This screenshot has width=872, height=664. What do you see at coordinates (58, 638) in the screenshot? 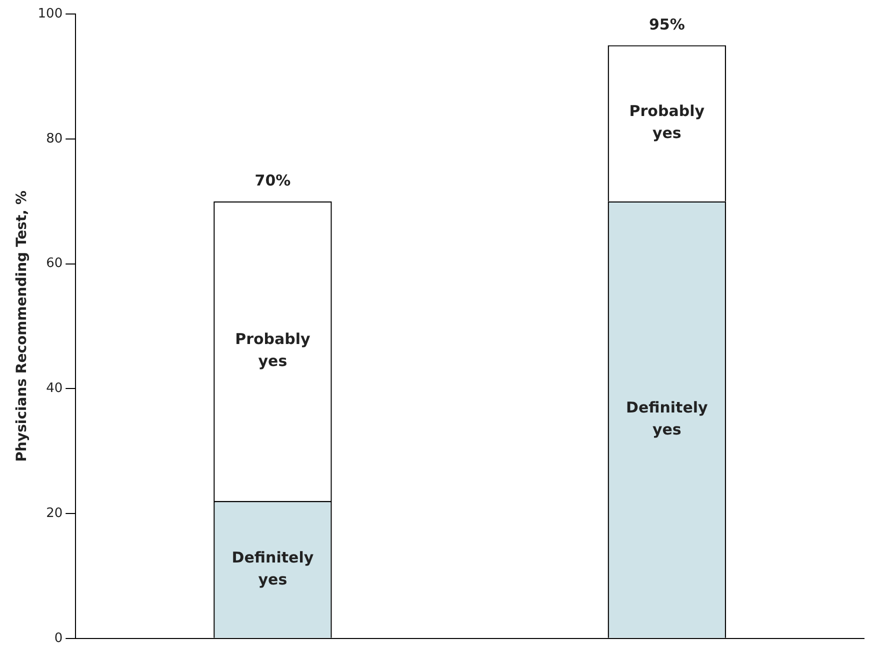
I see `y-tick-label: 0` at bounding box center [58, 638].